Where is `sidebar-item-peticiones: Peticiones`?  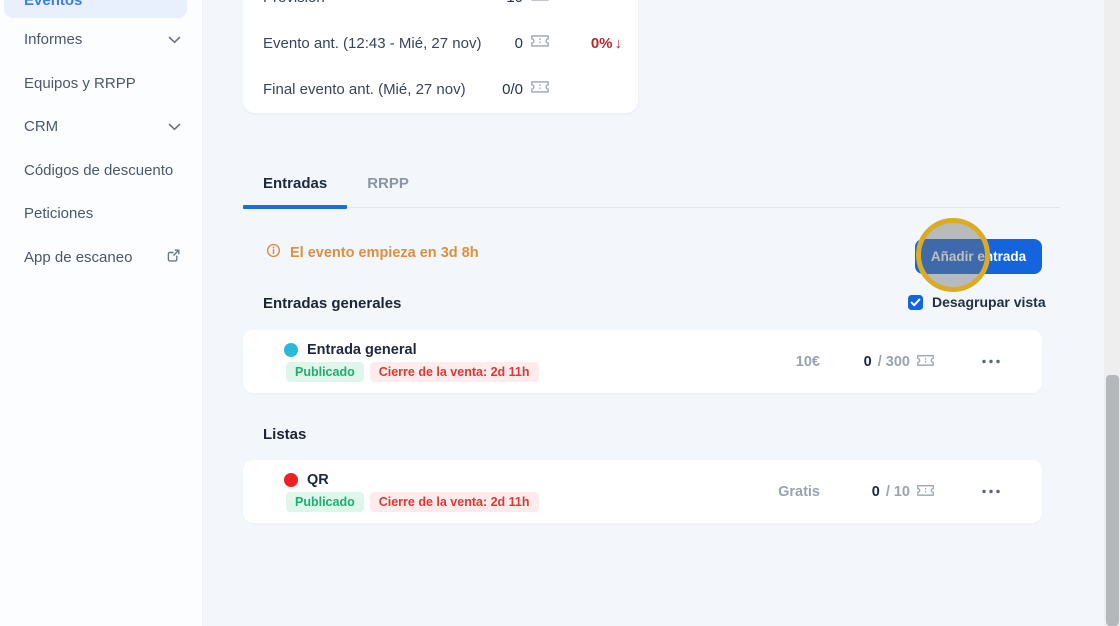
sidebar-item-peticiones: Peticiones is located at coordinates (101, 214).